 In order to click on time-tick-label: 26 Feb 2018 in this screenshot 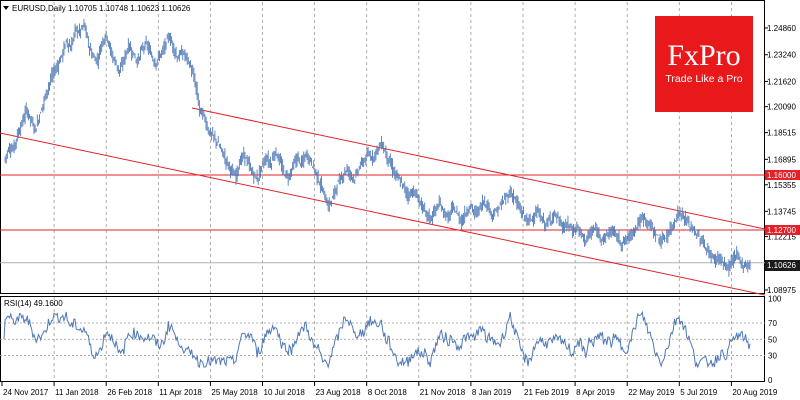, I will do `click(129, 392)`.